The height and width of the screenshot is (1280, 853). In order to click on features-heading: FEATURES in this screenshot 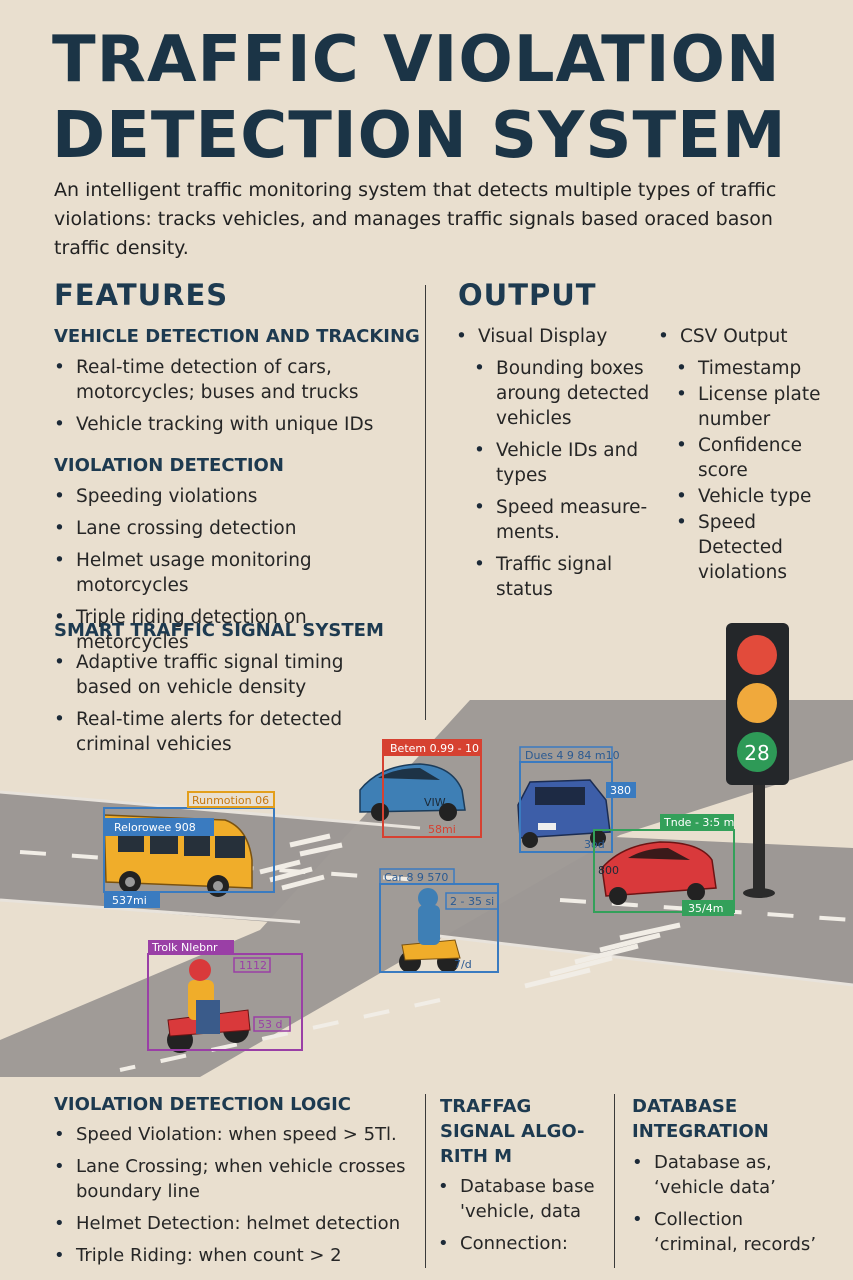, I will do `click(141, 295)`.